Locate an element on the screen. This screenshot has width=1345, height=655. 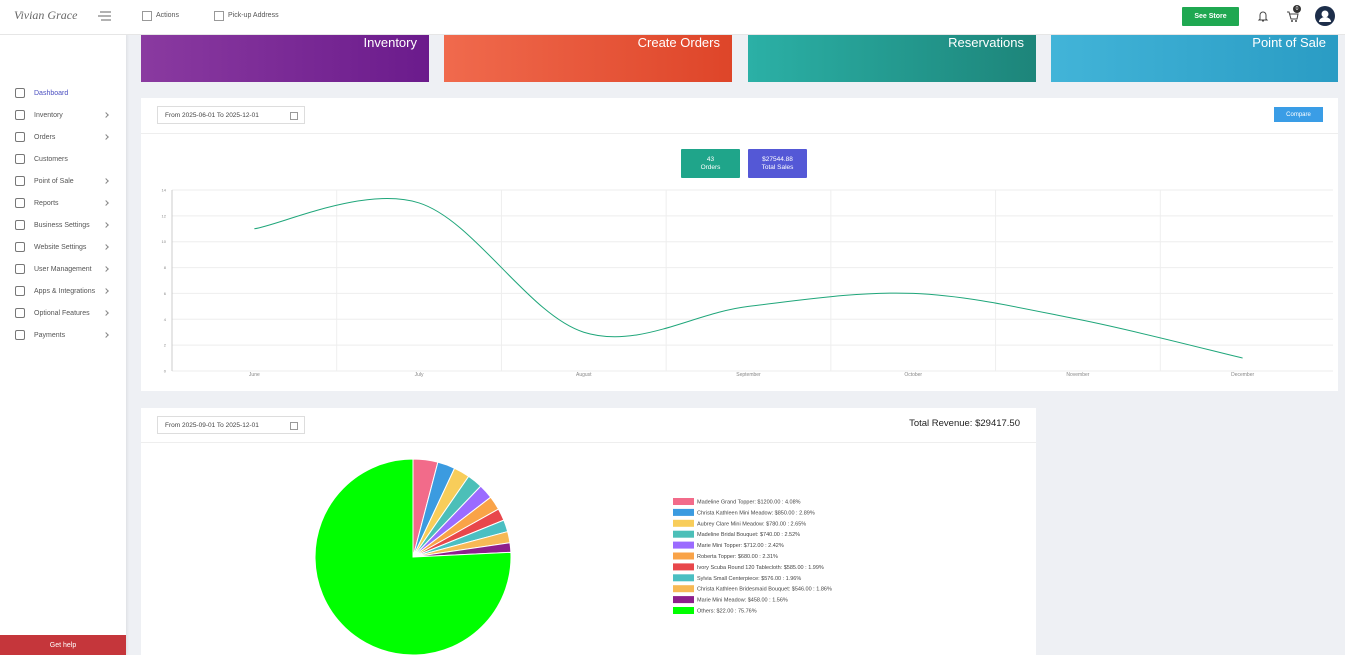
menu-item: Inventory is located at coordinates (63, 115).